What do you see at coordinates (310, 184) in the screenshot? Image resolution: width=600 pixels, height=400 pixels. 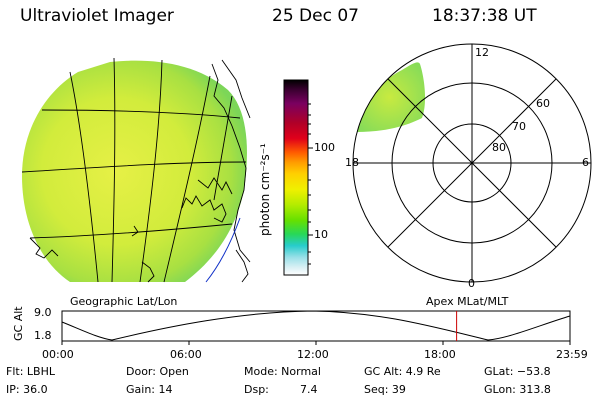 I see `colorbar-ticks` at bounding box center [310, 184].